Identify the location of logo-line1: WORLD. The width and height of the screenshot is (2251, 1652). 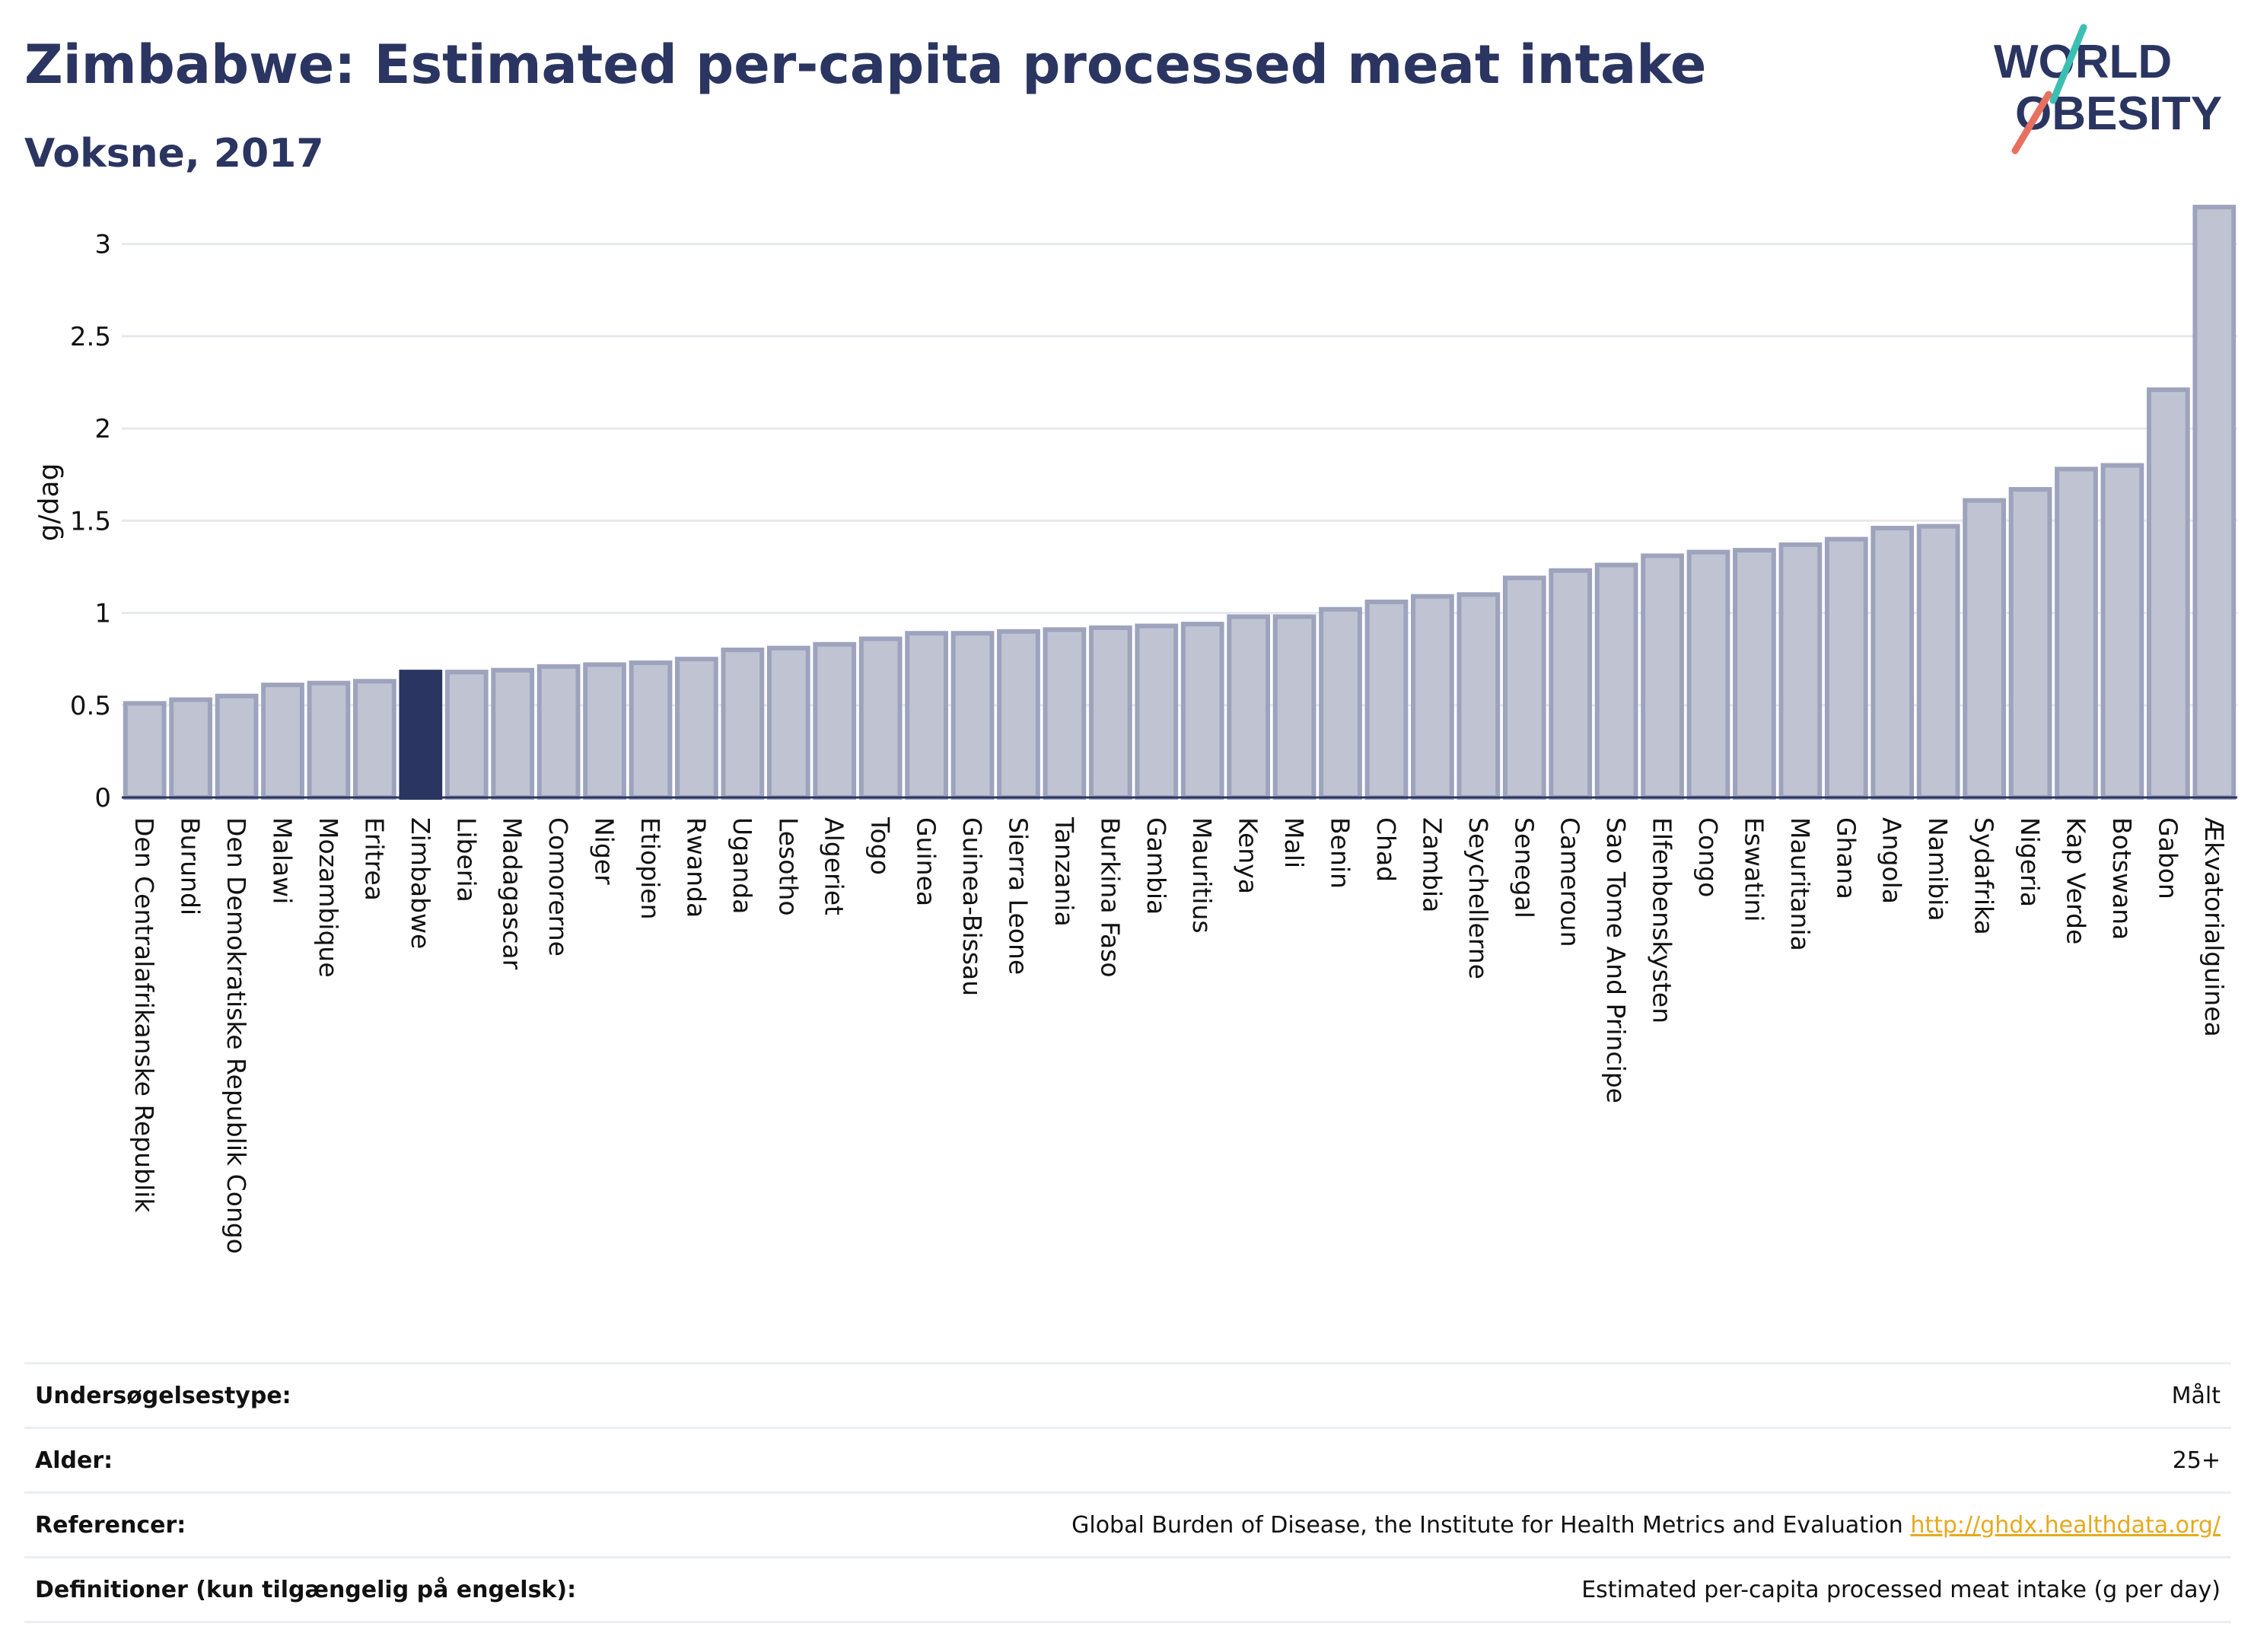
(2083, 62).